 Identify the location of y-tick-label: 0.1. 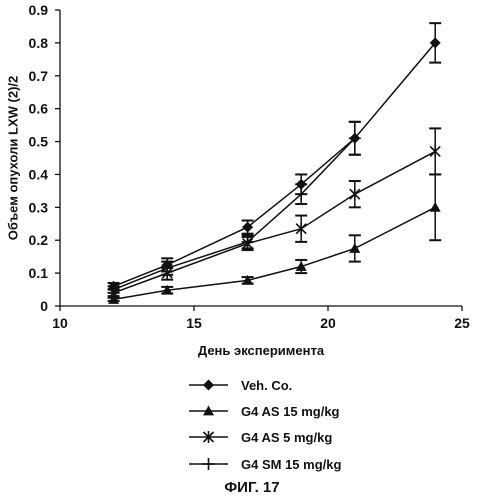
(39, 273).